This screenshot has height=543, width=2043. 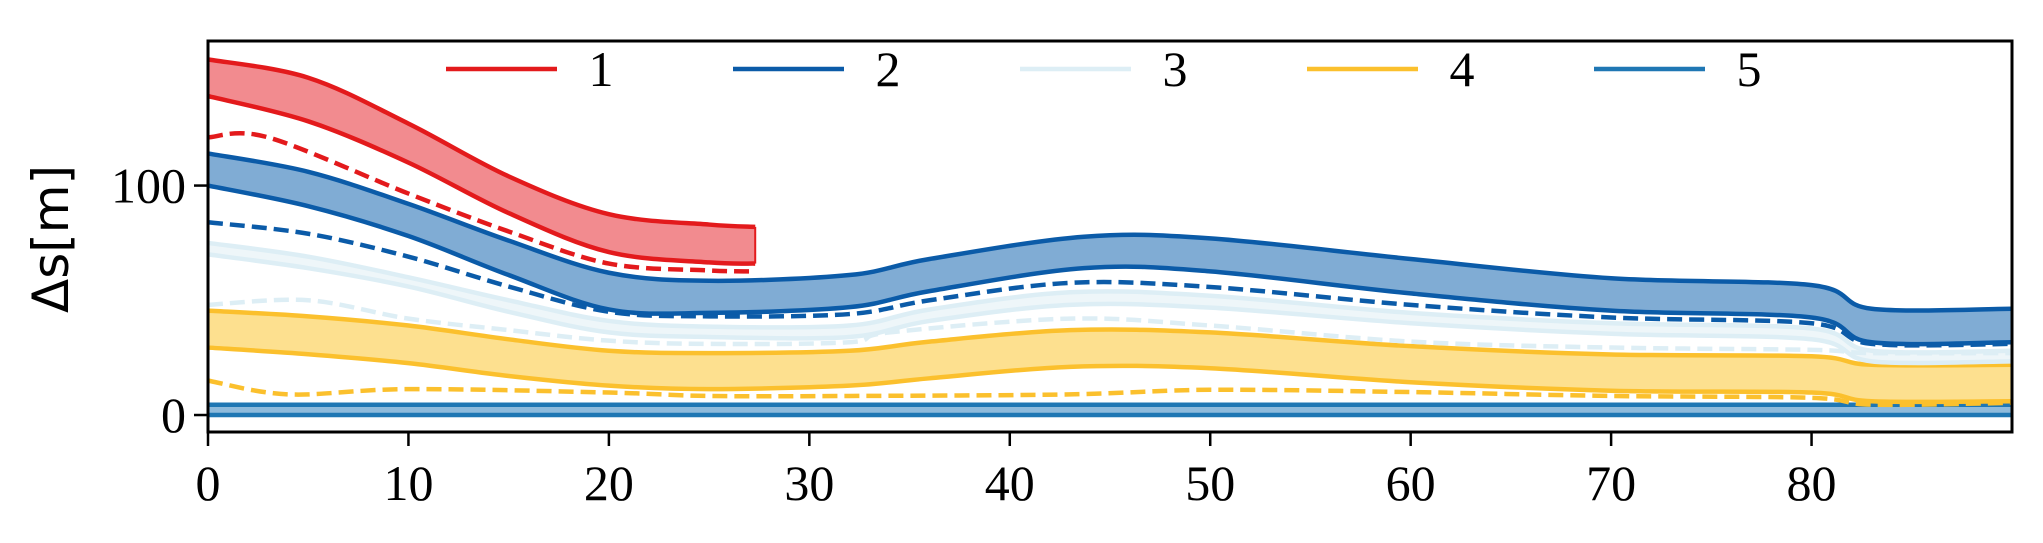 I want to click on legend-item-4: 4, so click(x=1391, y=69).